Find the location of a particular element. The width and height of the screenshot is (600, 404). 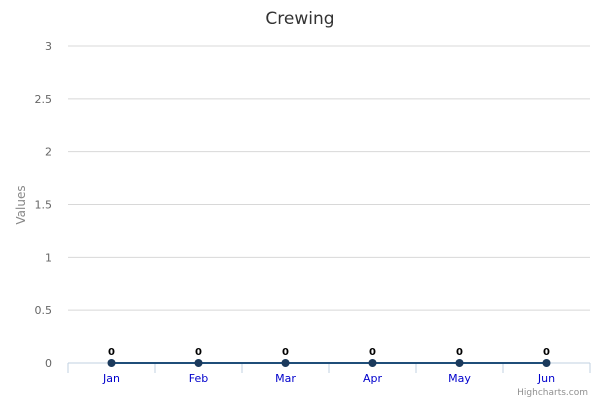

y-tick-label: 2 is located at coordinates (48, 152).